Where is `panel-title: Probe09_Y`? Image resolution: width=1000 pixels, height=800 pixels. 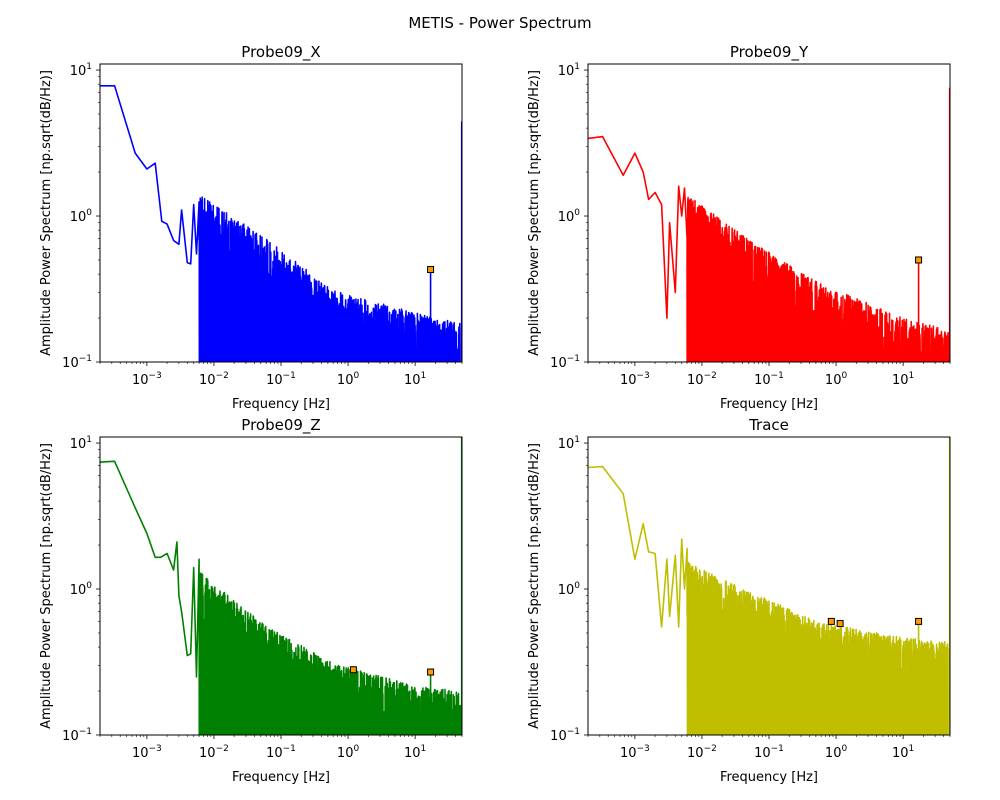 panel-title: Probe09_Y is located at coordinates (769, 52).